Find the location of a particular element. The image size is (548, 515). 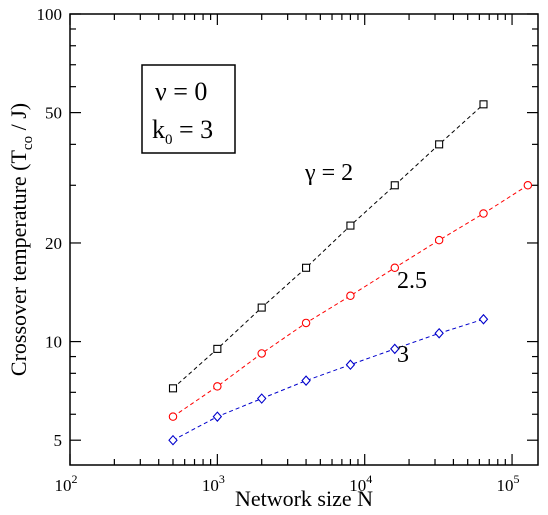

annotation-box-frame is located at coordinates (188, 109).